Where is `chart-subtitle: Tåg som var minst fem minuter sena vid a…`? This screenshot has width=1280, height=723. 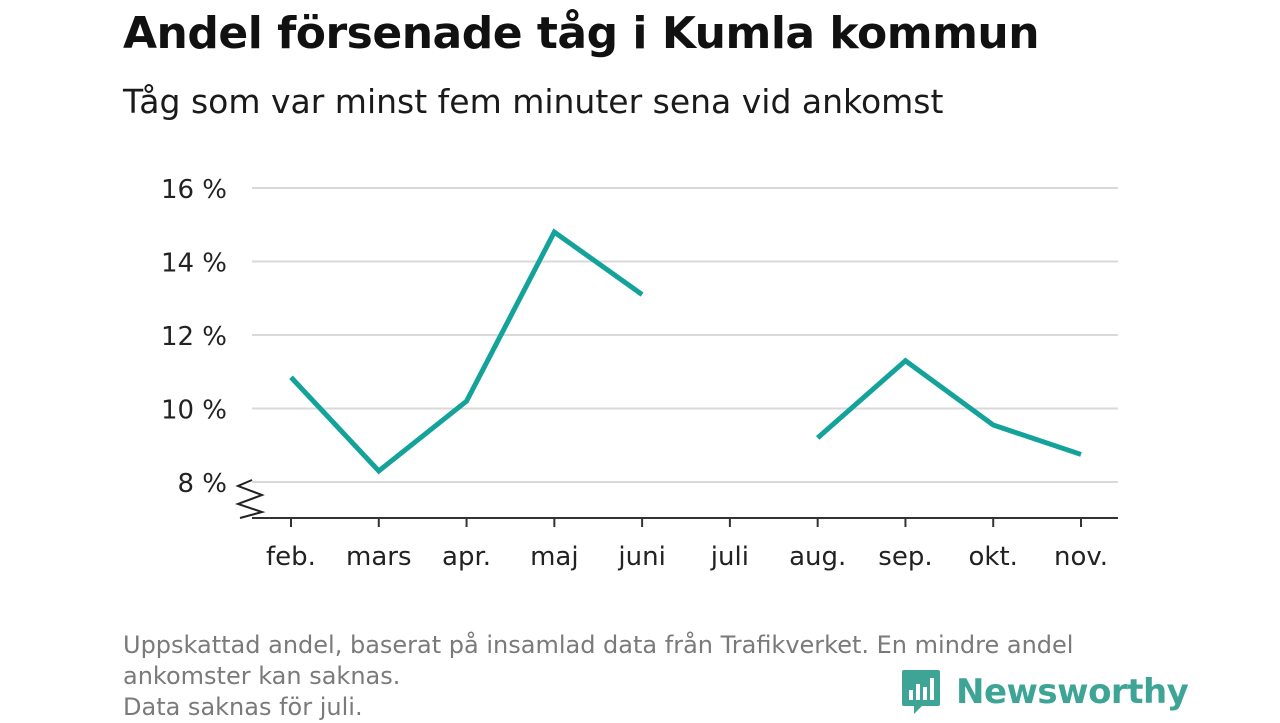
chart-subtitle: Tåg som var minst fem minuter sena vid a… is located at coordinates (533, 101).